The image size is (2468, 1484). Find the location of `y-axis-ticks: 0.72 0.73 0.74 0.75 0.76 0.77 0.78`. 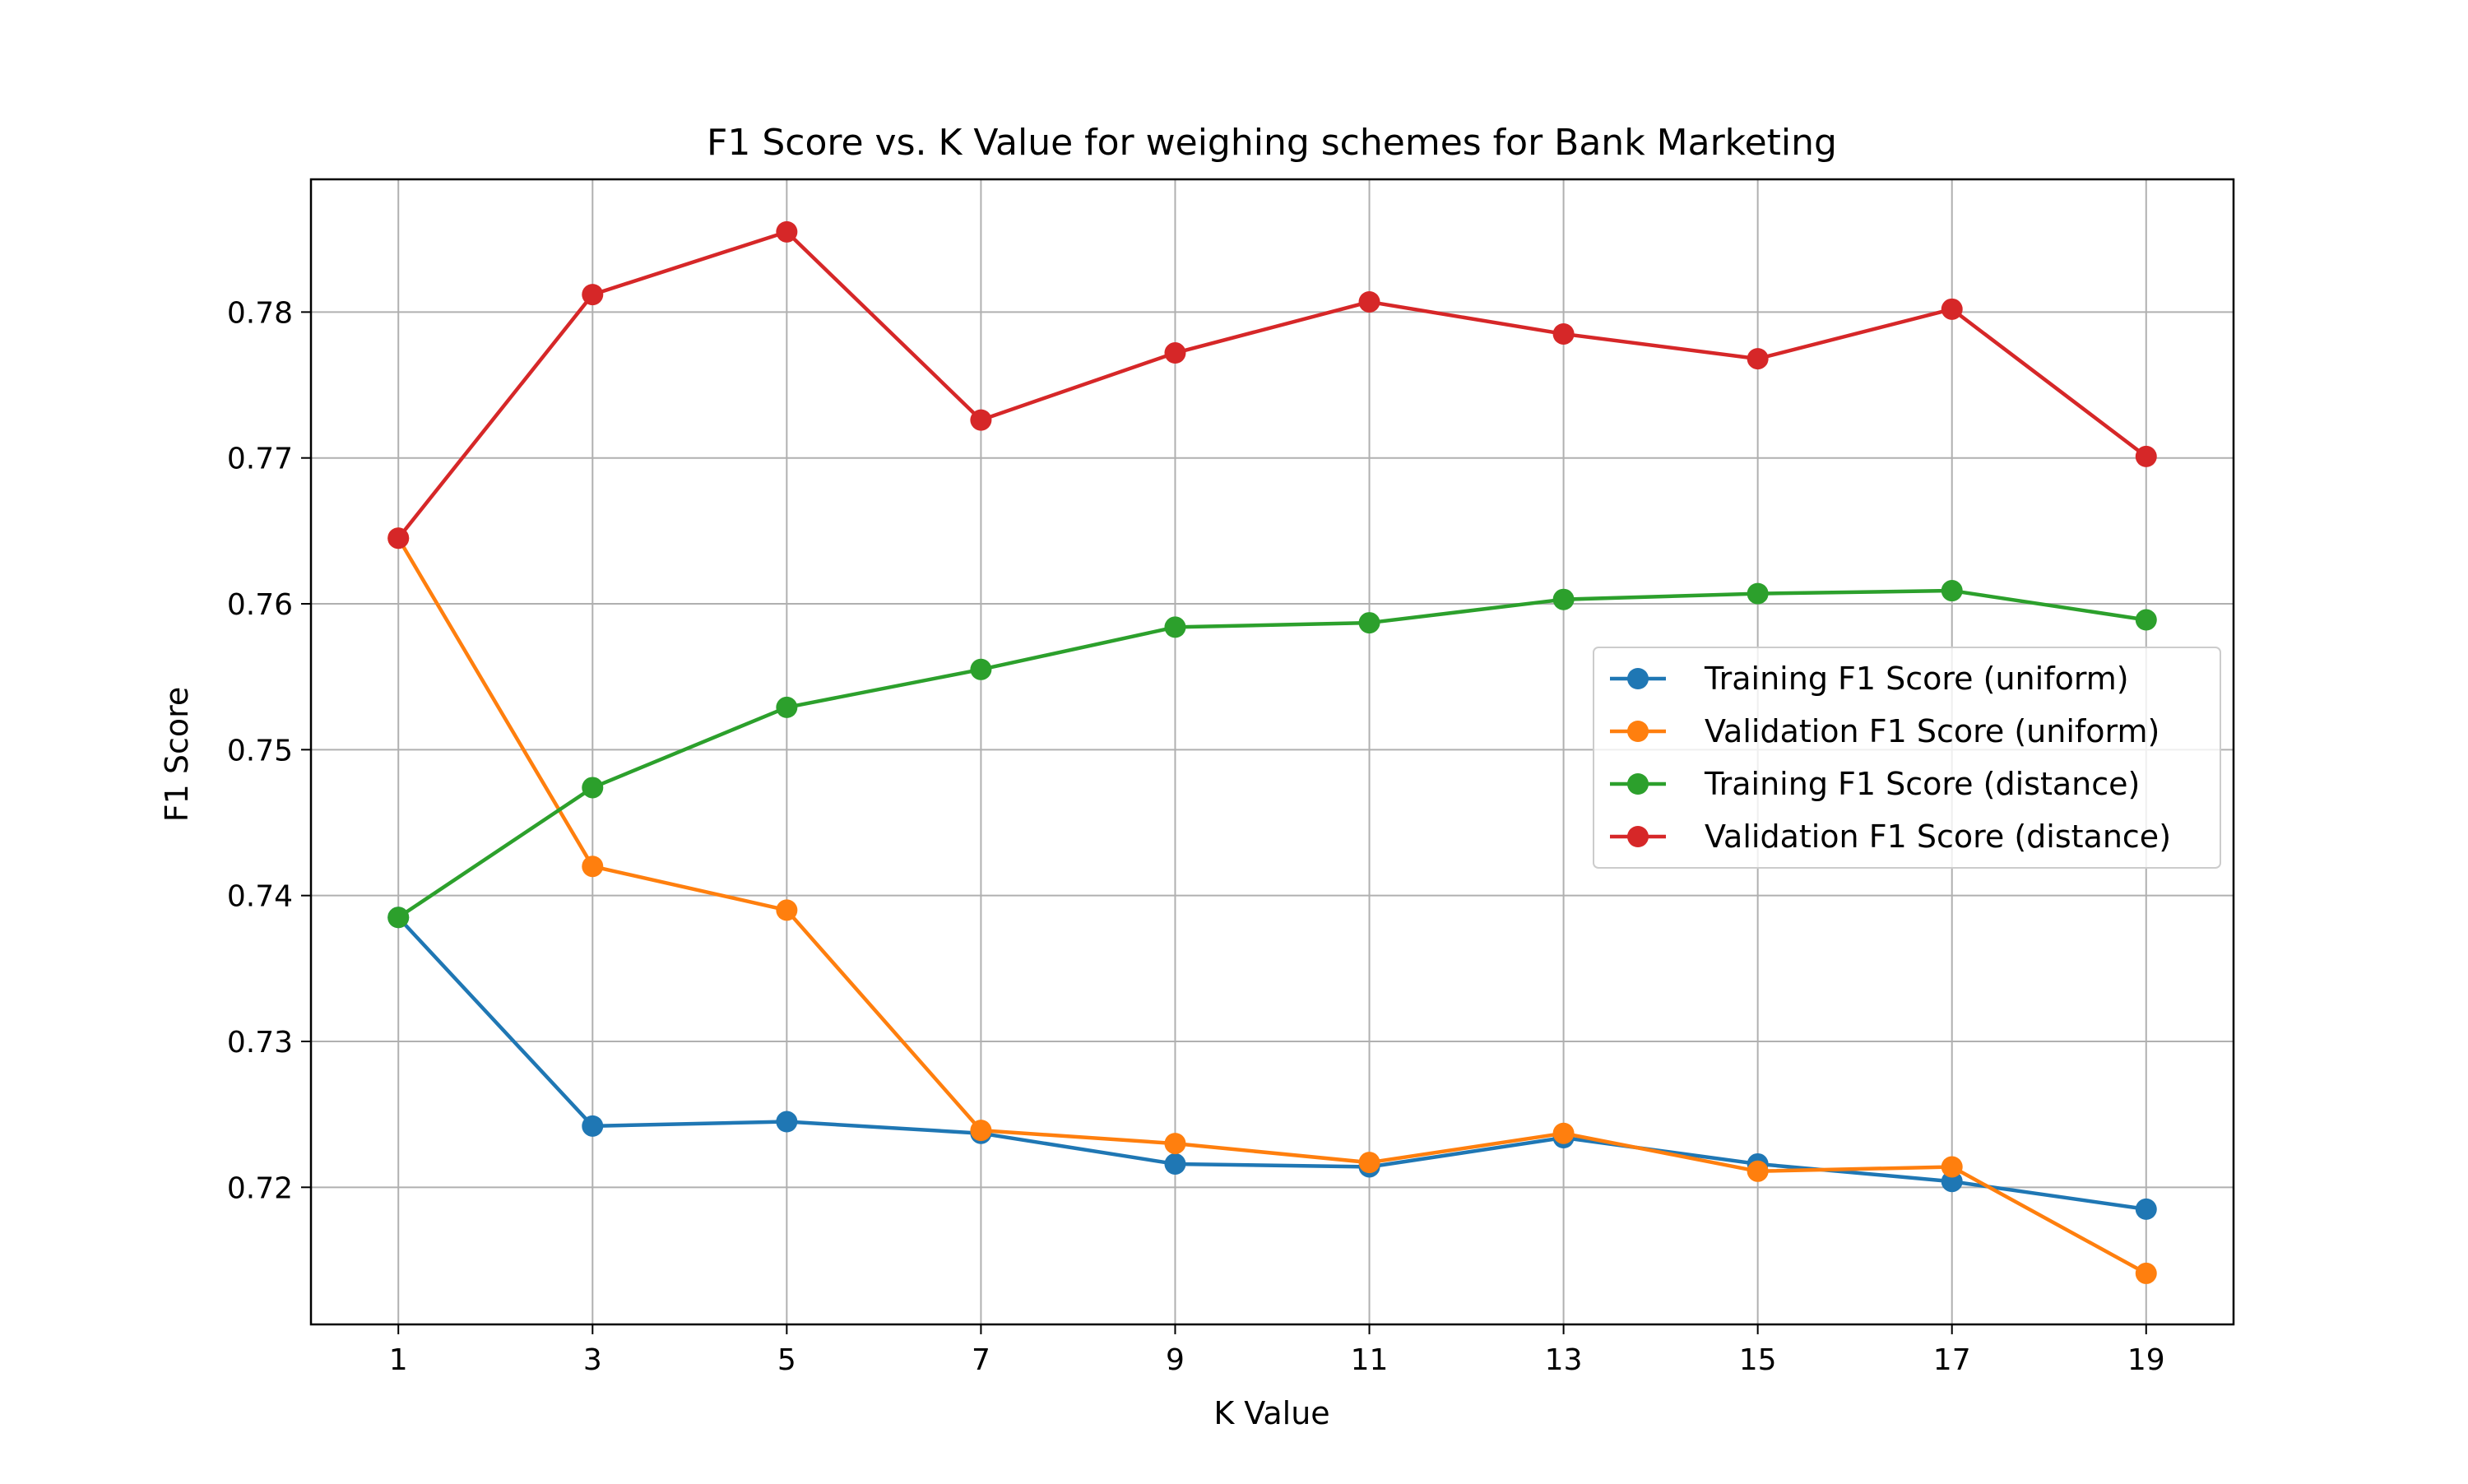

y-axis-ticks: 0.72 0.73 0.74 0.75 0.76 0.77 0.78 is located at coordinates (269, 750).